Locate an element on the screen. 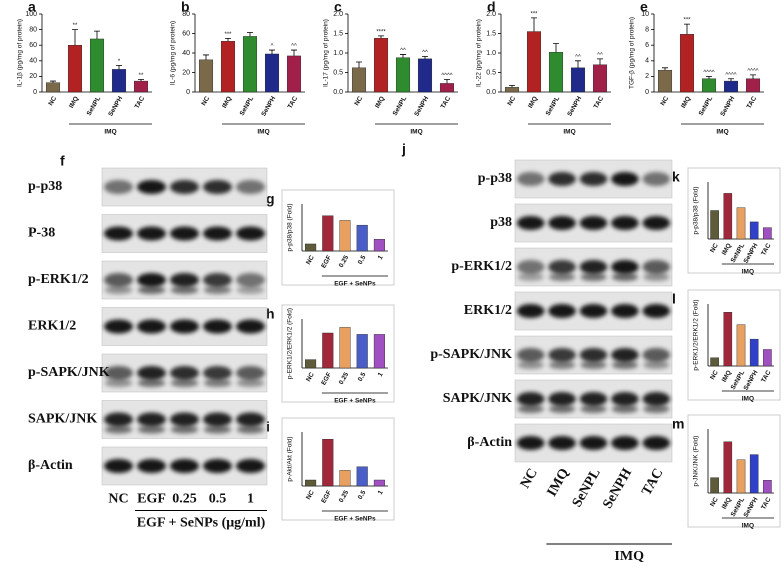 The height and width of the screenshot is (574, 784). y-tick-label: 60 is located at coordinates (33, 45).